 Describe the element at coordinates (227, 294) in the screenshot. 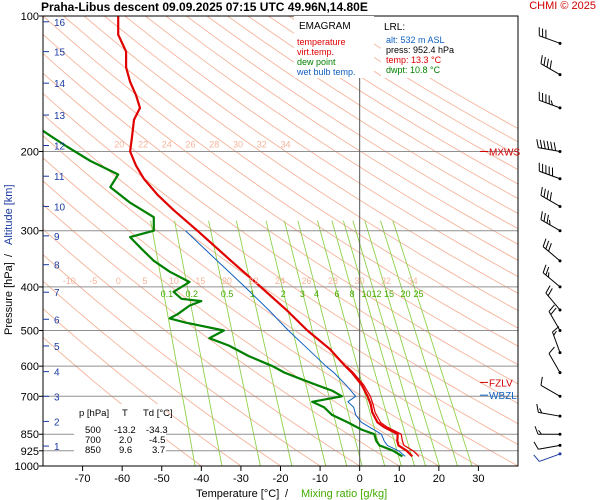

I see `mixing-ratio-label: 0.5` at that location.